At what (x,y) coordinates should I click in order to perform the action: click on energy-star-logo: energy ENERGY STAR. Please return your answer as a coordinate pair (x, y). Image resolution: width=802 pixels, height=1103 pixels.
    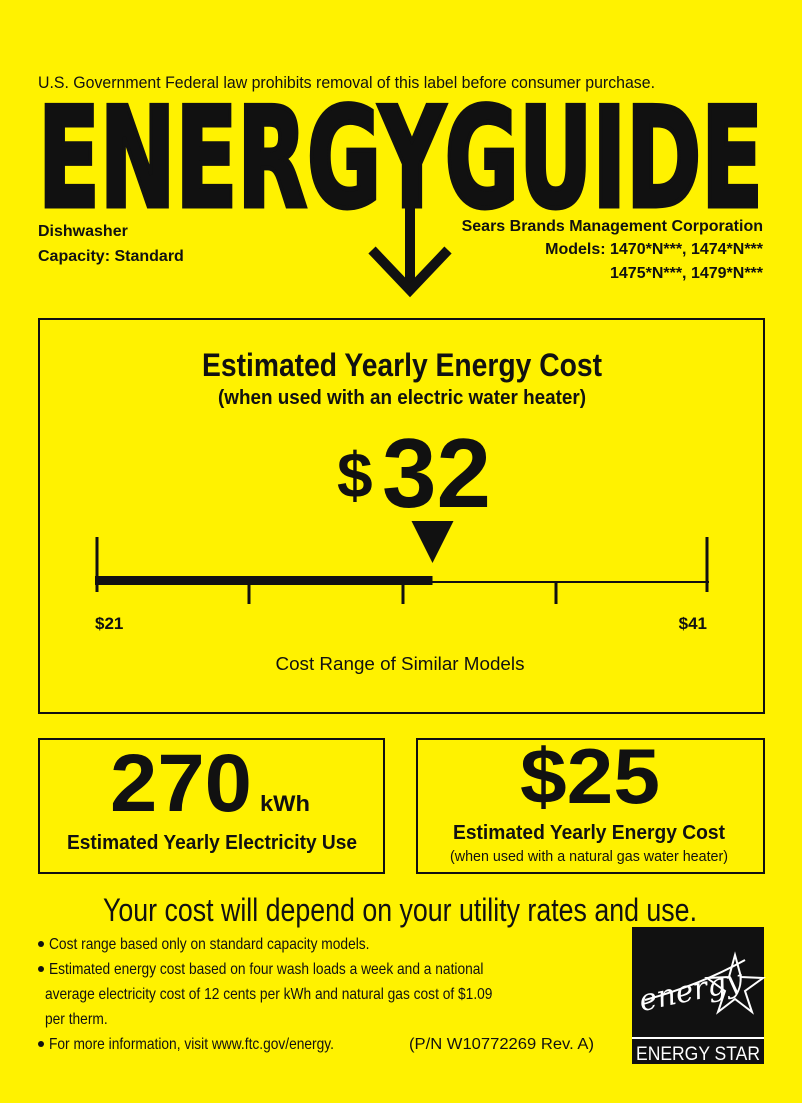
    Looking at the image, I should click on (699, 996).